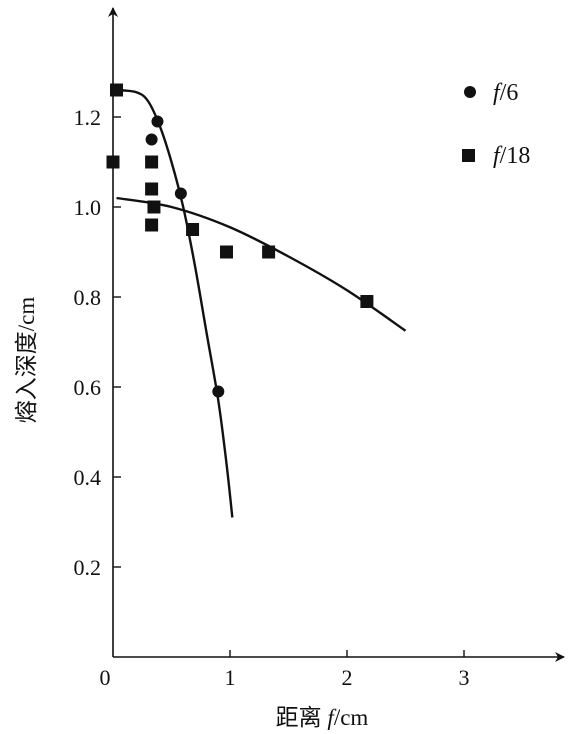  I want to click on x-ticks: 0 1 2 3, so click(285, 670).